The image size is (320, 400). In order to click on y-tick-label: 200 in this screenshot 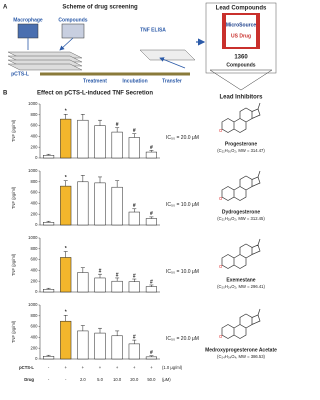, I will do `click(35, 280)`.